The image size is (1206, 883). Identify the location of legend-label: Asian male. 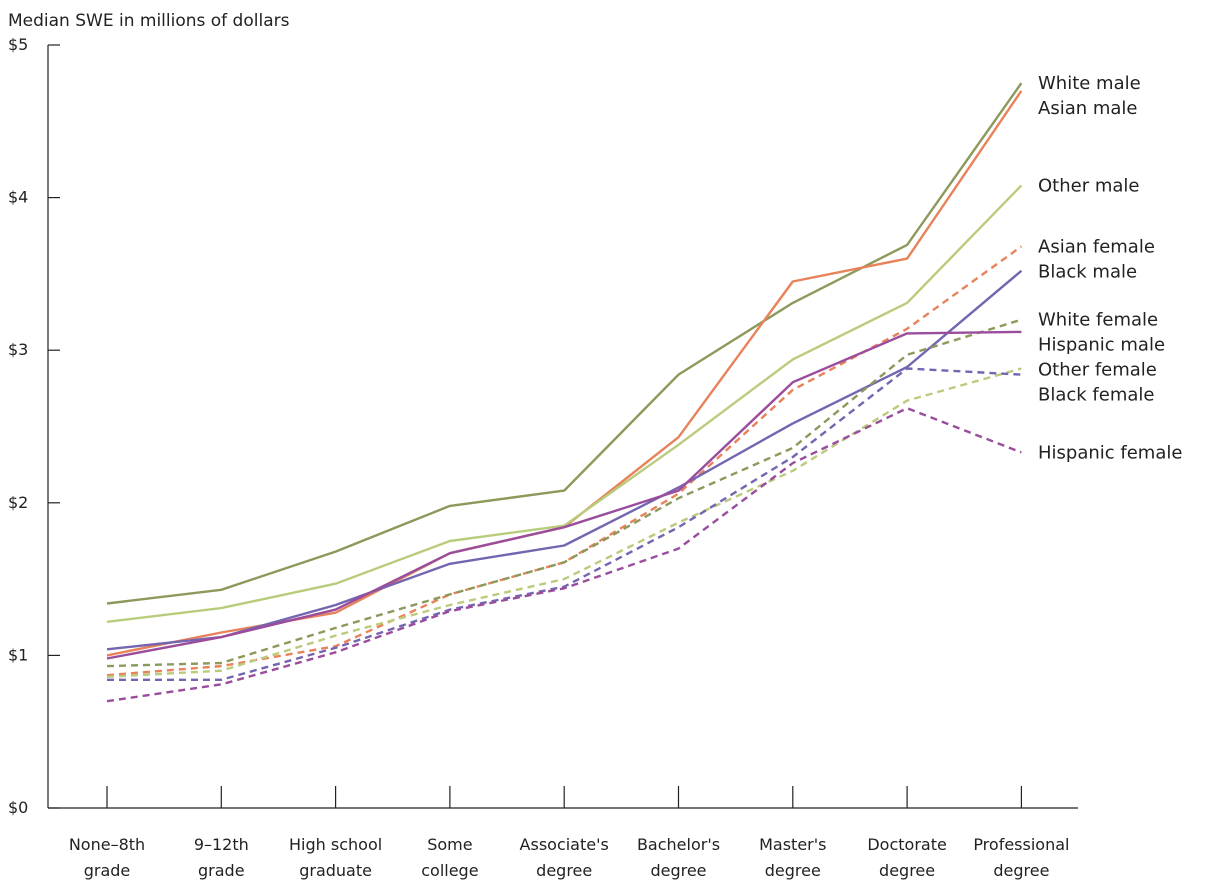
(1088, 108).